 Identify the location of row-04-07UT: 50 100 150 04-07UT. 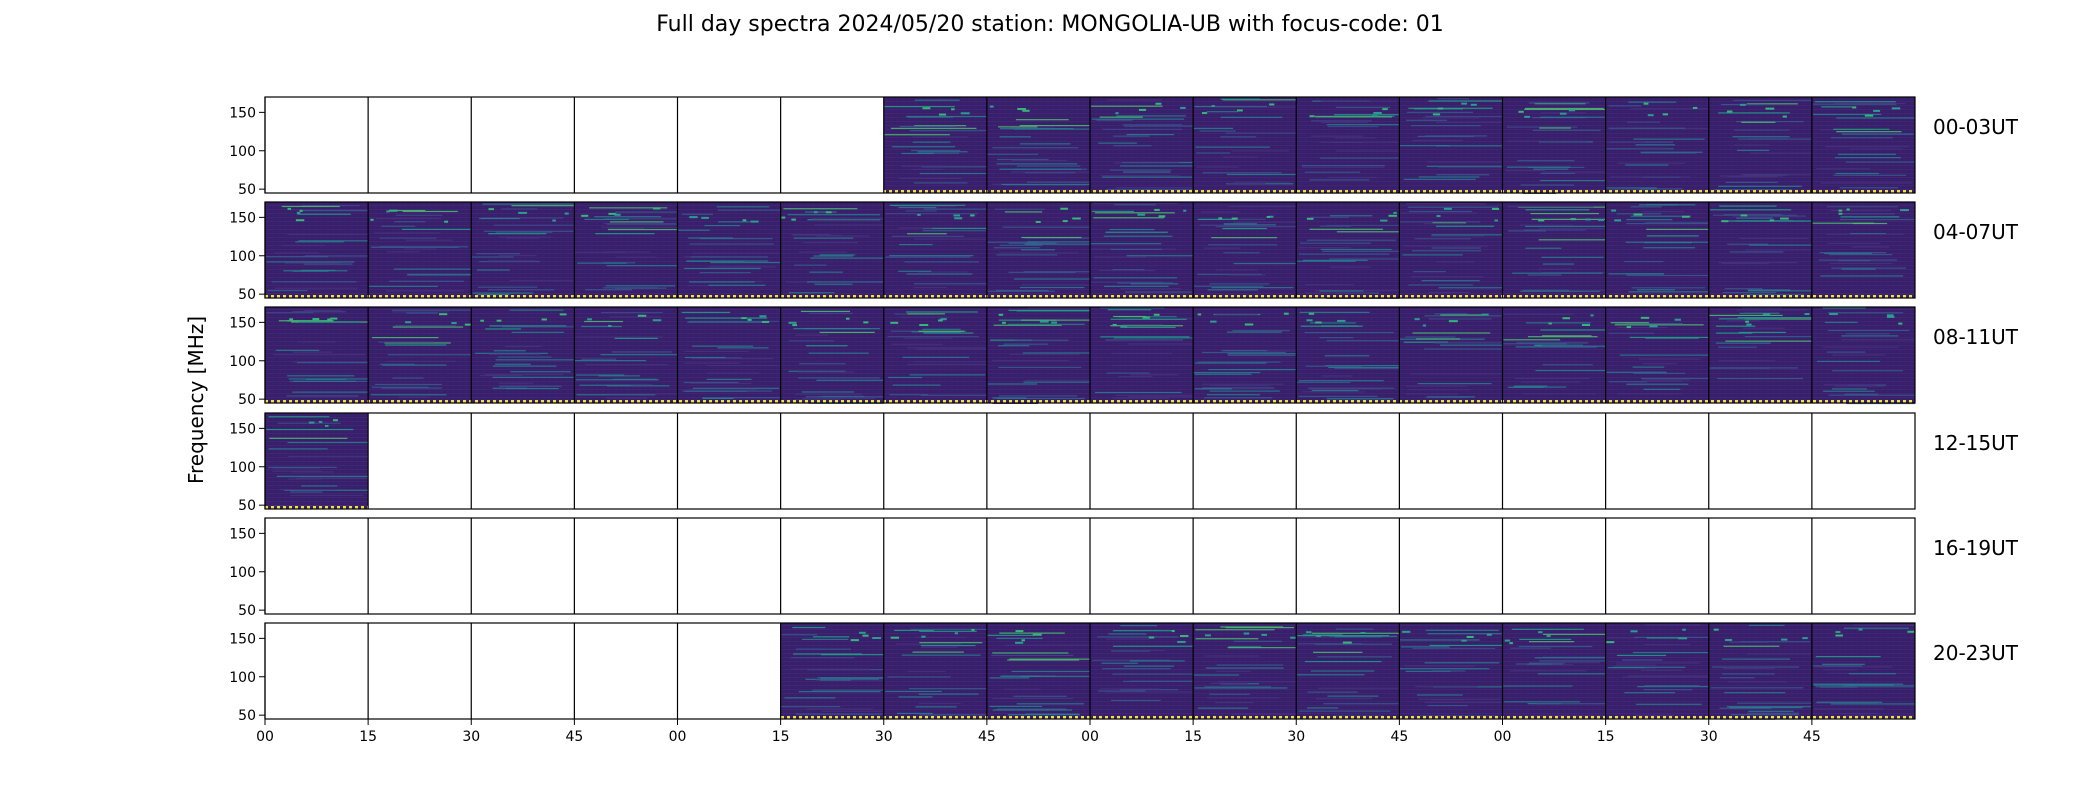
(1124, 252).